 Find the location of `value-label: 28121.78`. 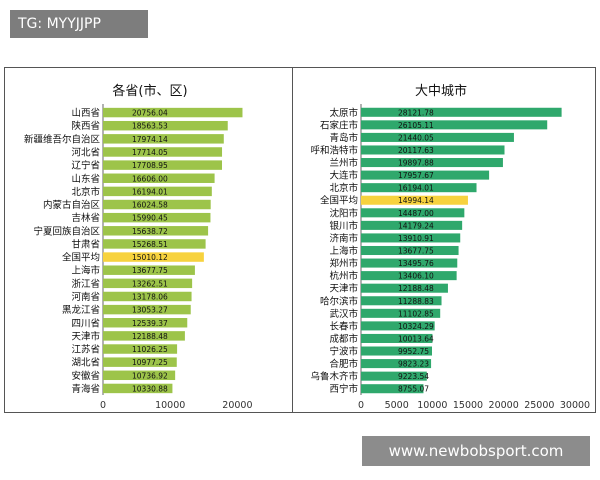

value-label: 28121.78 is located at coordinates (416, 112).